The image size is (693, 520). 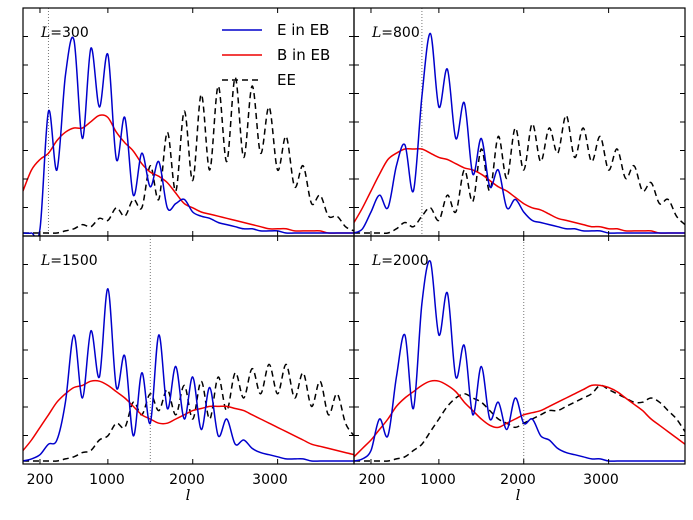 I want to click on x-tick-label-right-200: 200, so click(x=372, y=480).